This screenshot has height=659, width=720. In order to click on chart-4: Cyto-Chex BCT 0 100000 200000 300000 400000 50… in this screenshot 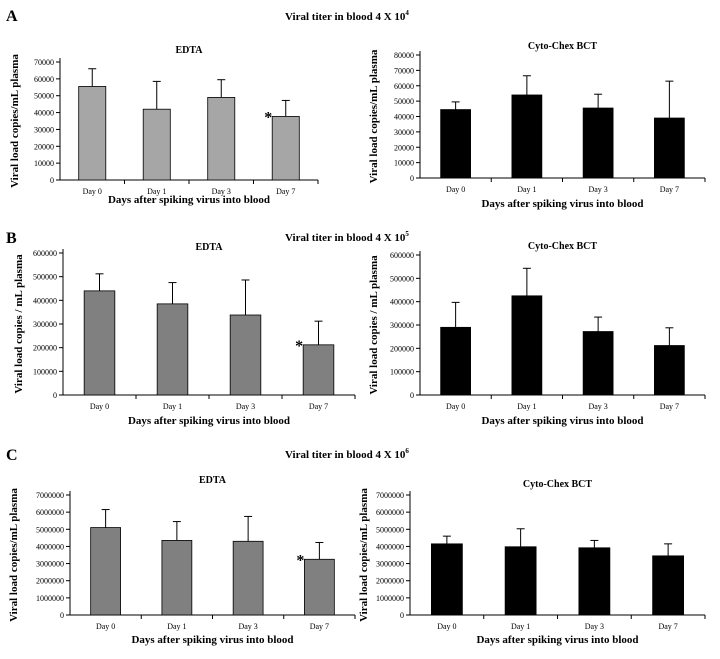, I will do `click(537, 334)`.